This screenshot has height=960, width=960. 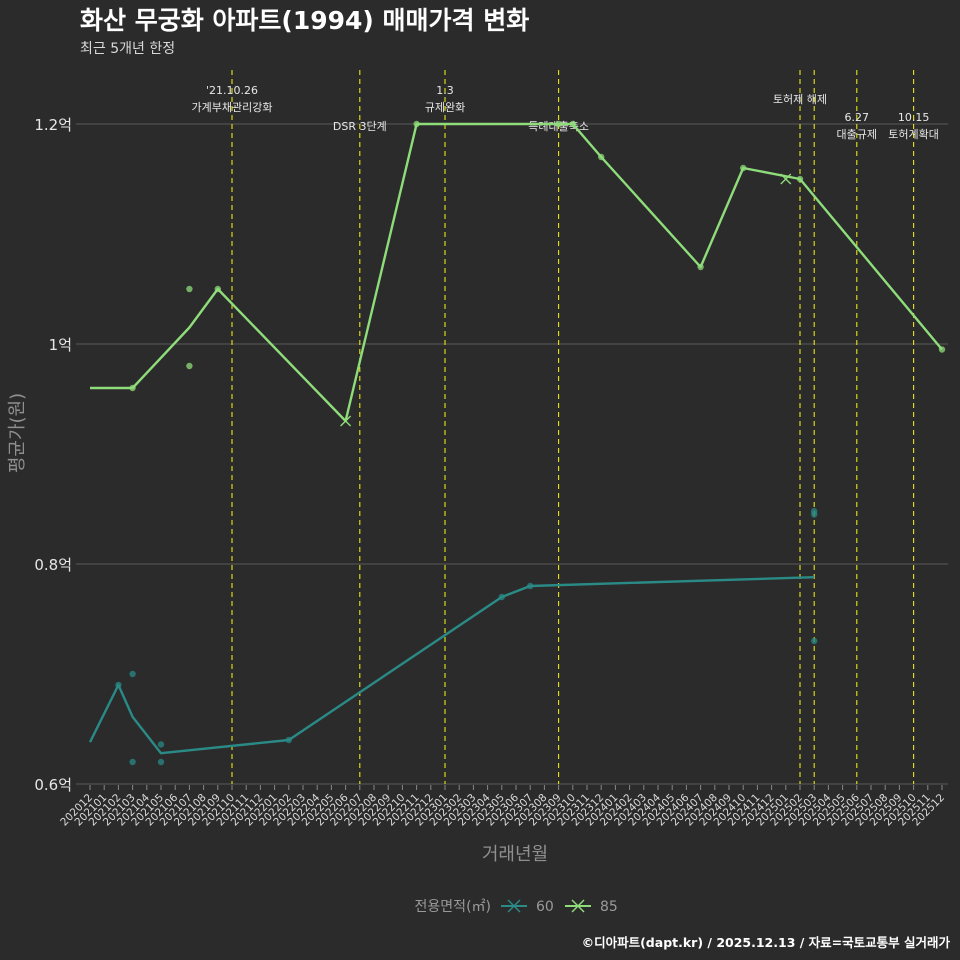 What do you see at coordinates (232, 107) in the screenshot?
I see `event-label: 가계부채관리강화` at bounding box center [232, 107].